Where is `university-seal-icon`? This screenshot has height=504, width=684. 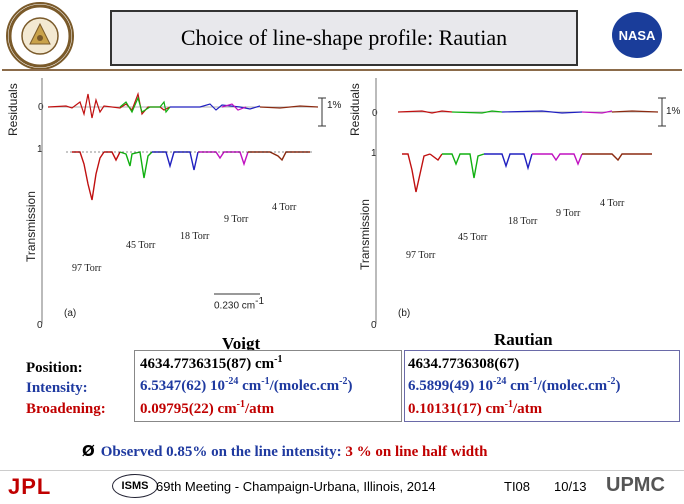
university-seal-icon is located at coordinates (40, 36).